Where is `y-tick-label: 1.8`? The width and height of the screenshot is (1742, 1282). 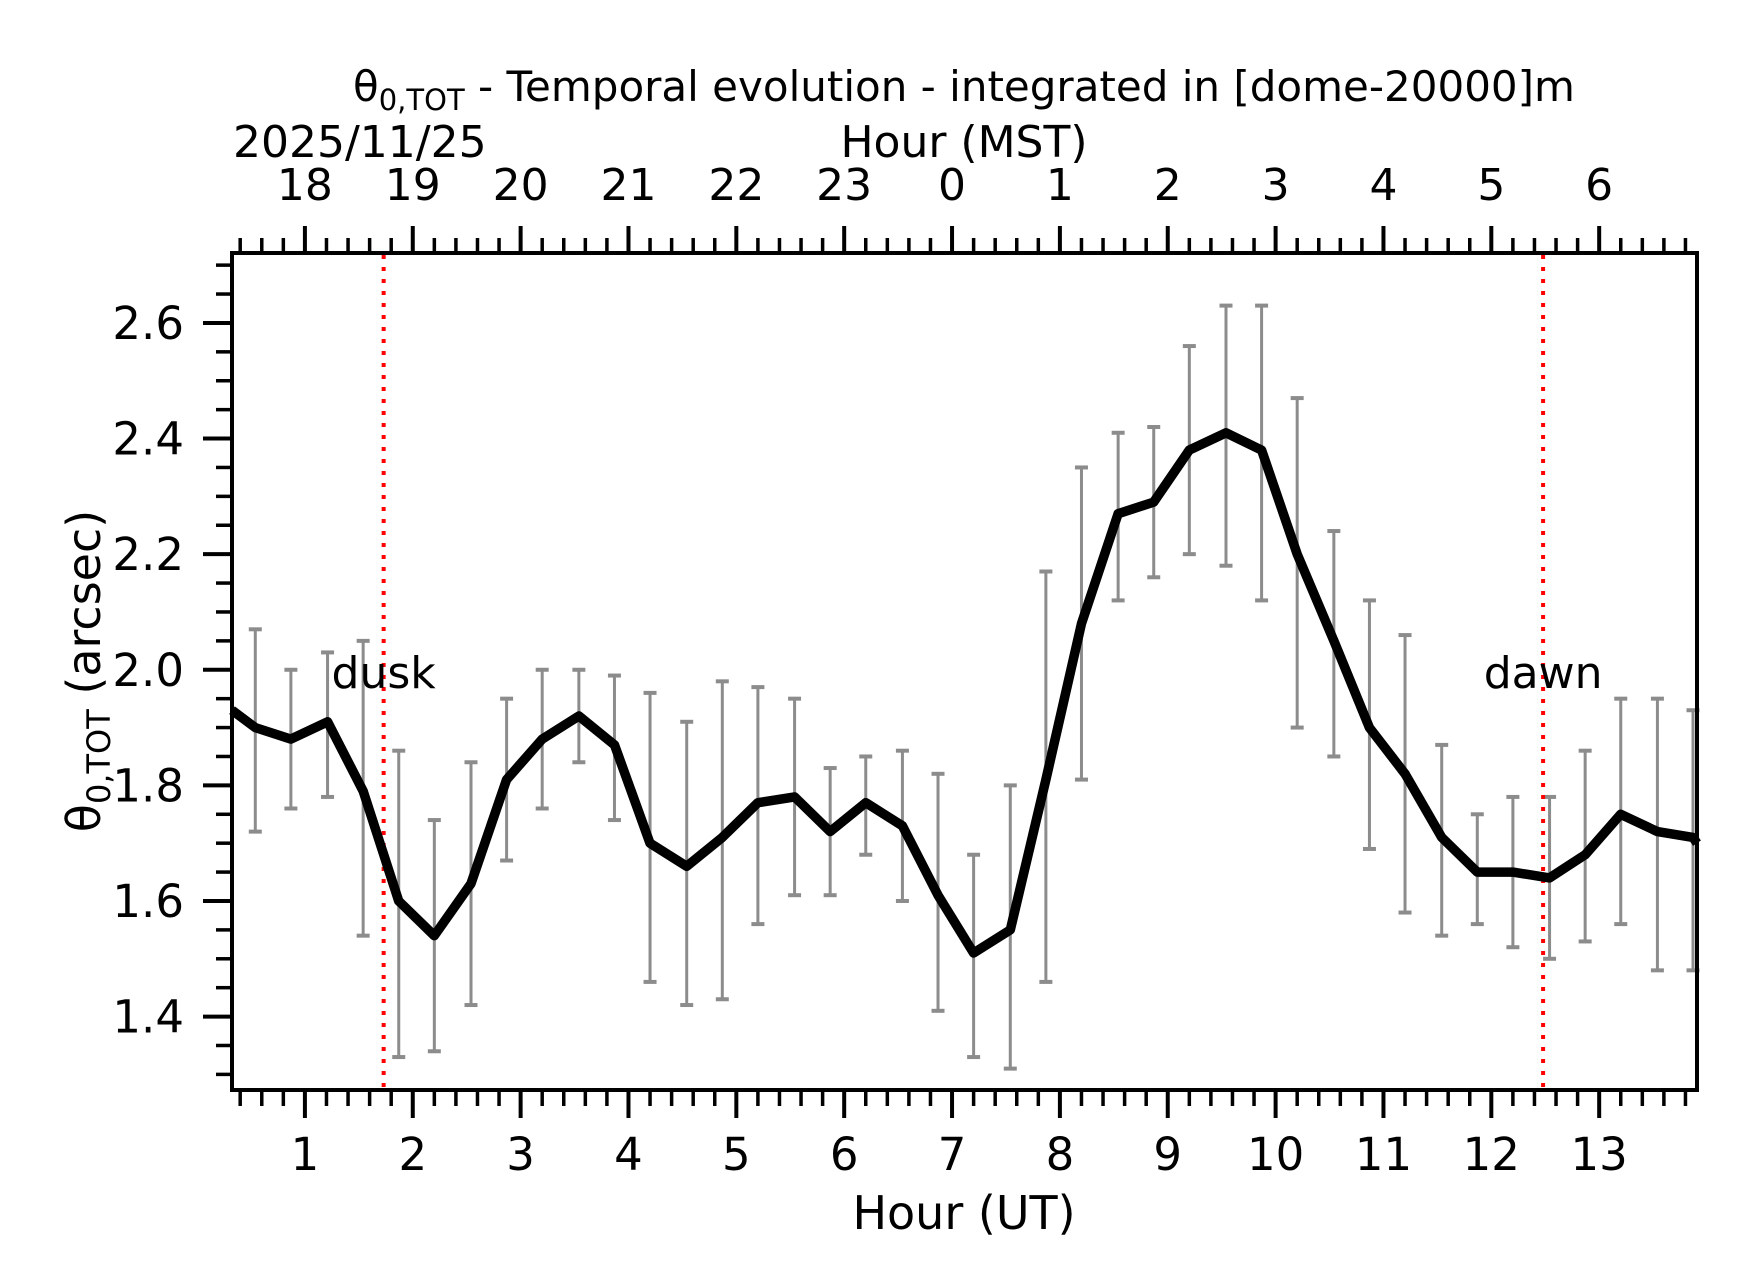 y-tick-label: 1.8 is located at coordinates (148, 785).